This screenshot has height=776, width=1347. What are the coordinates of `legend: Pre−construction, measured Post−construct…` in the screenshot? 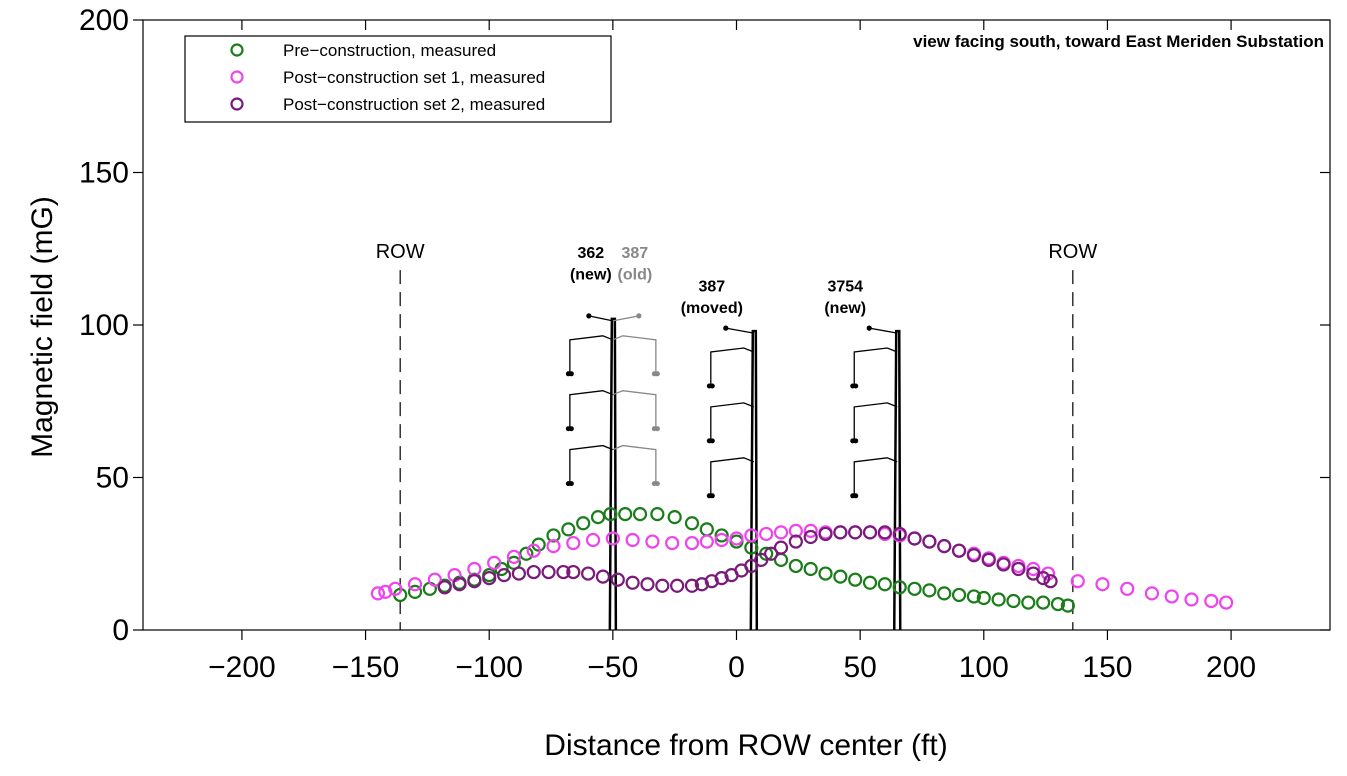 It's located at (398, 79).